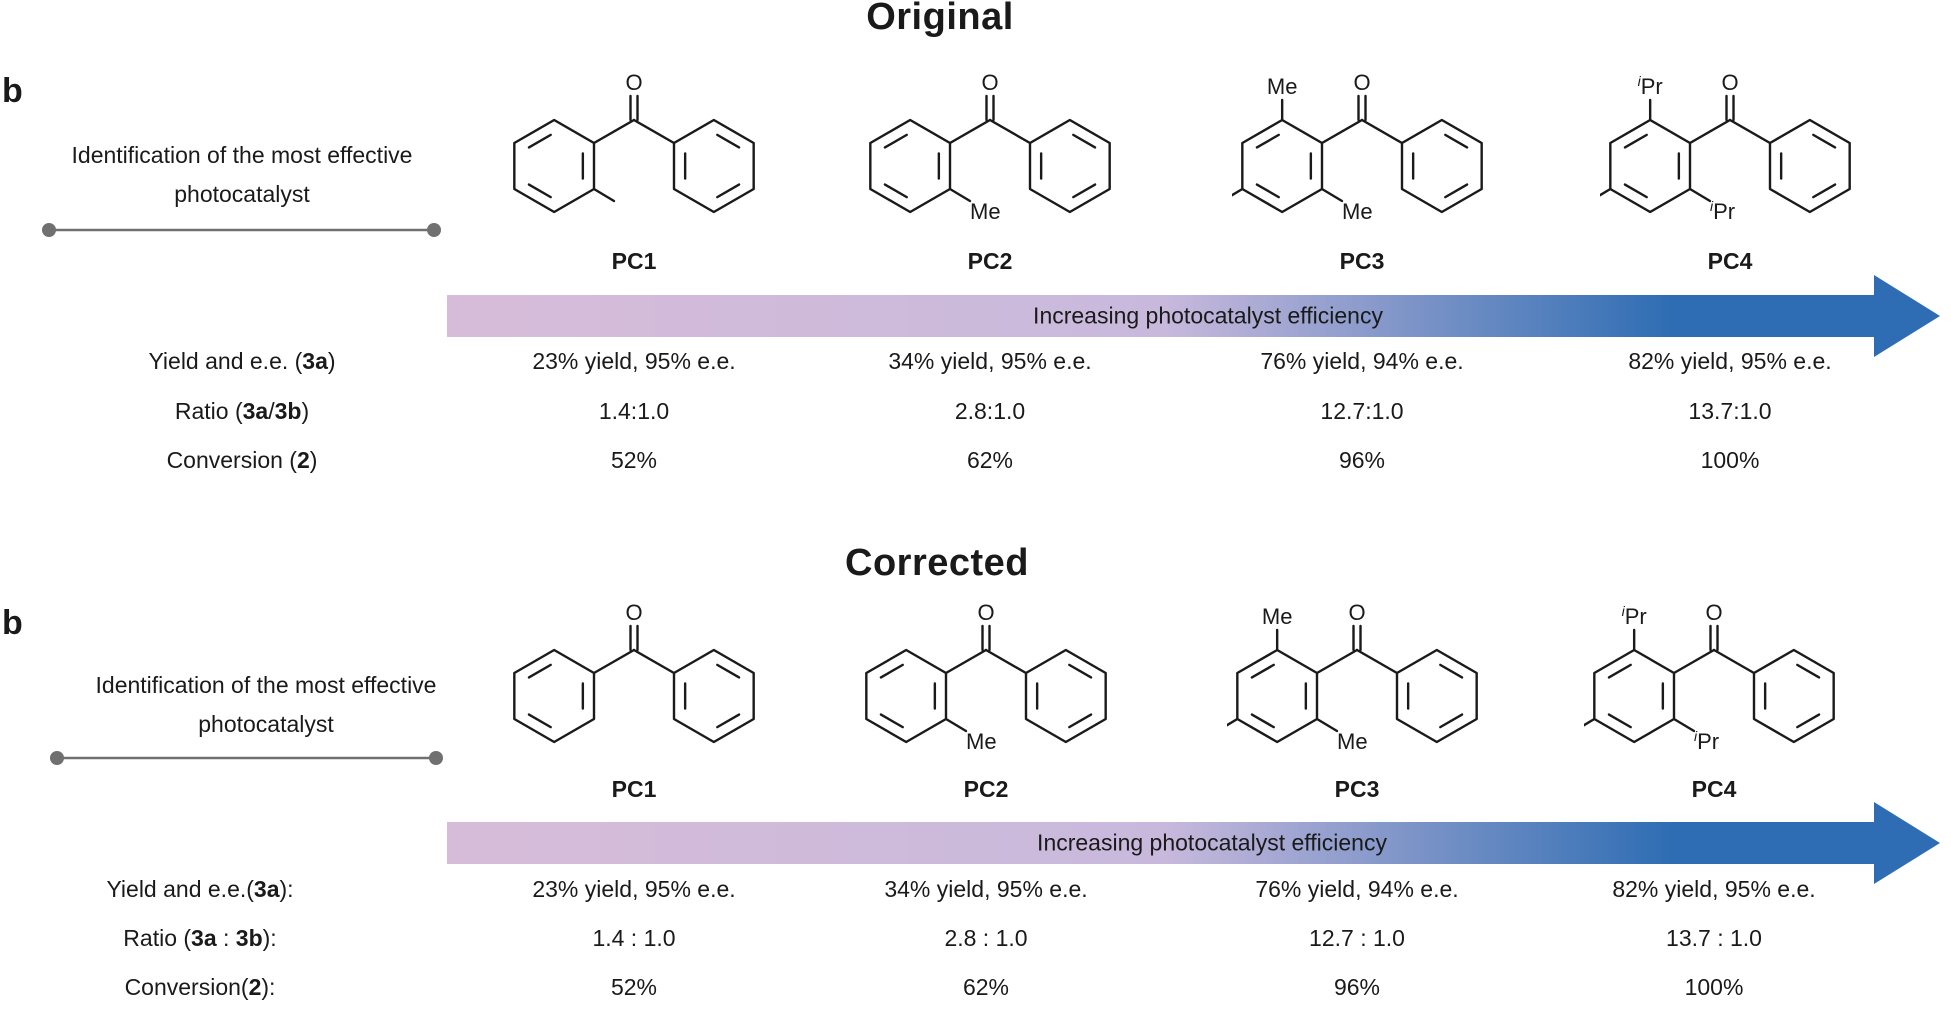  What do you see at coordinates (937, 563) in the screenshot?
I see `panel-heading: Corrected` at bounding box center [937, 563].